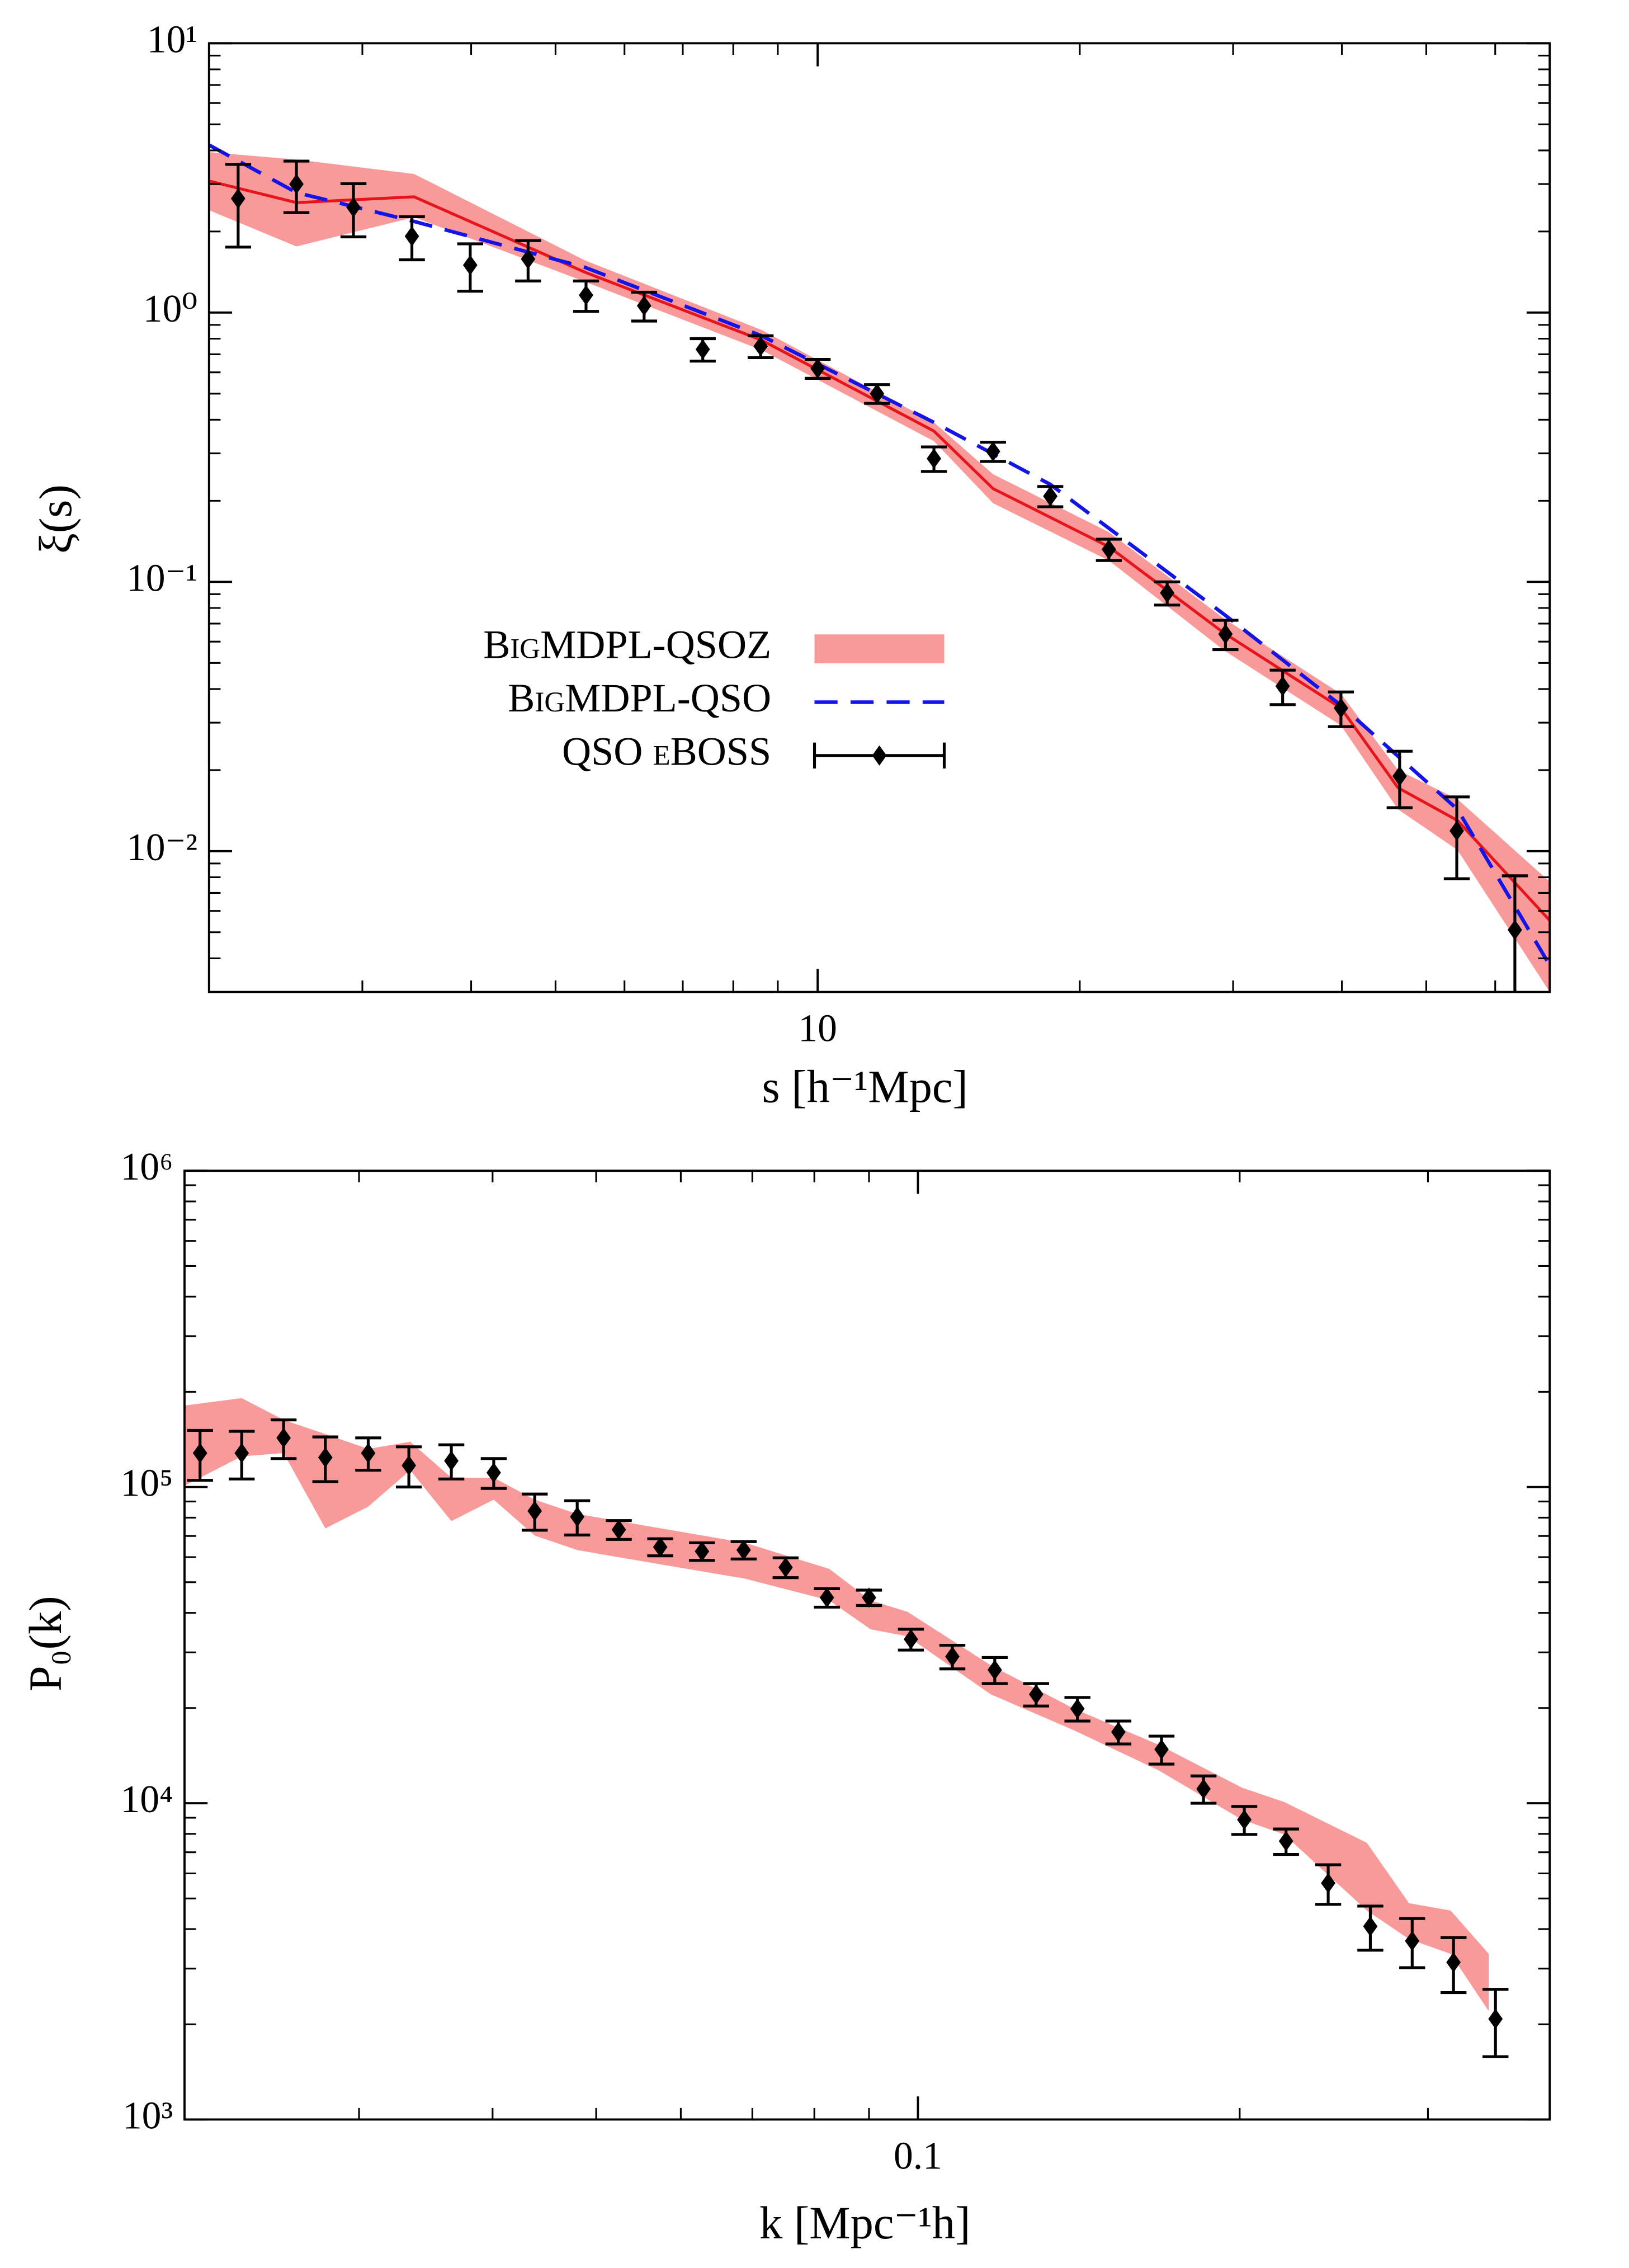 The height and width of the screenshot is (2268, 1629). I want to click on y-tick-label: 10⁶, so click(146, 1167).